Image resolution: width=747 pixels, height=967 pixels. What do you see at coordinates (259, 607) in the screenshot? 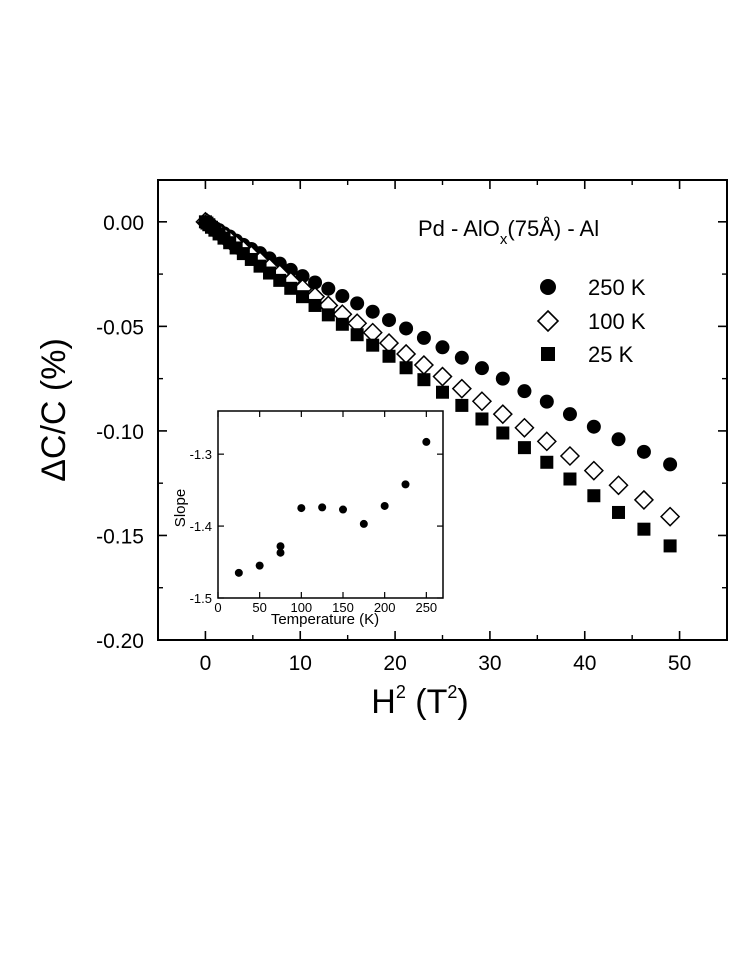
I see `inset-x-tick-label: 50` at bounding box center [259, 607].